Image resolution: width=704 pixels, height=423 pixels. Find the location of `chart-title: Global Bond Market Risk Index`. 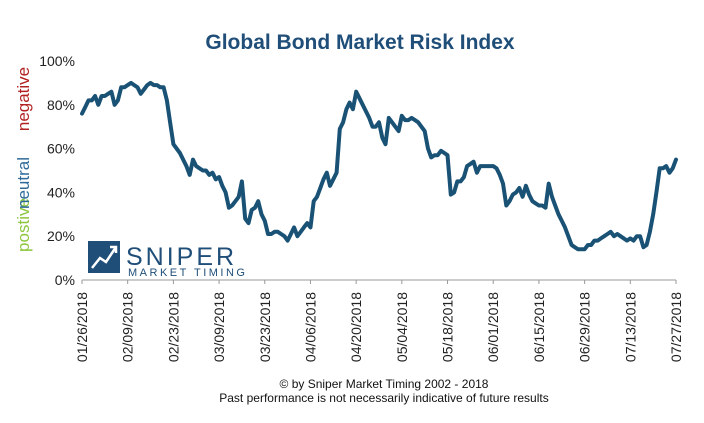

chart-title: Global Bond Market Risk Index is located at coordinates (360, 42).